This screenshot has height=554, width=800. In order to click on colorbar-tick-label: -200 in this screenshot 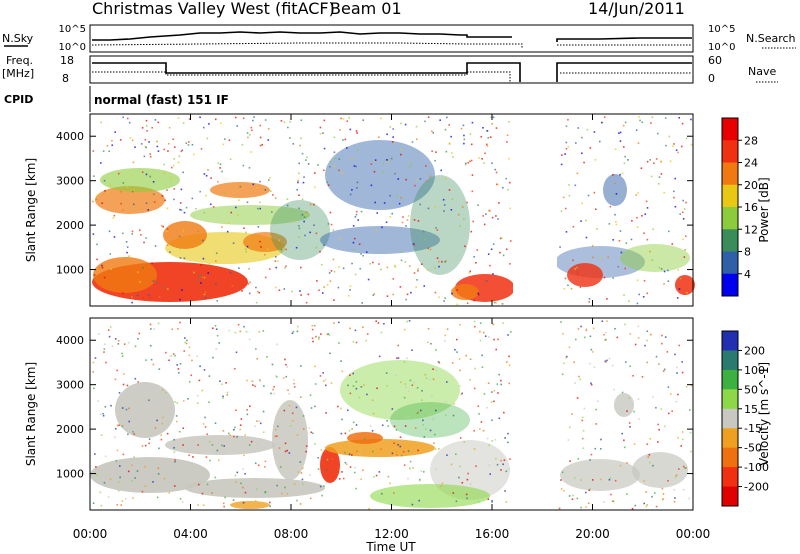, I will do `click(756, 487)`.